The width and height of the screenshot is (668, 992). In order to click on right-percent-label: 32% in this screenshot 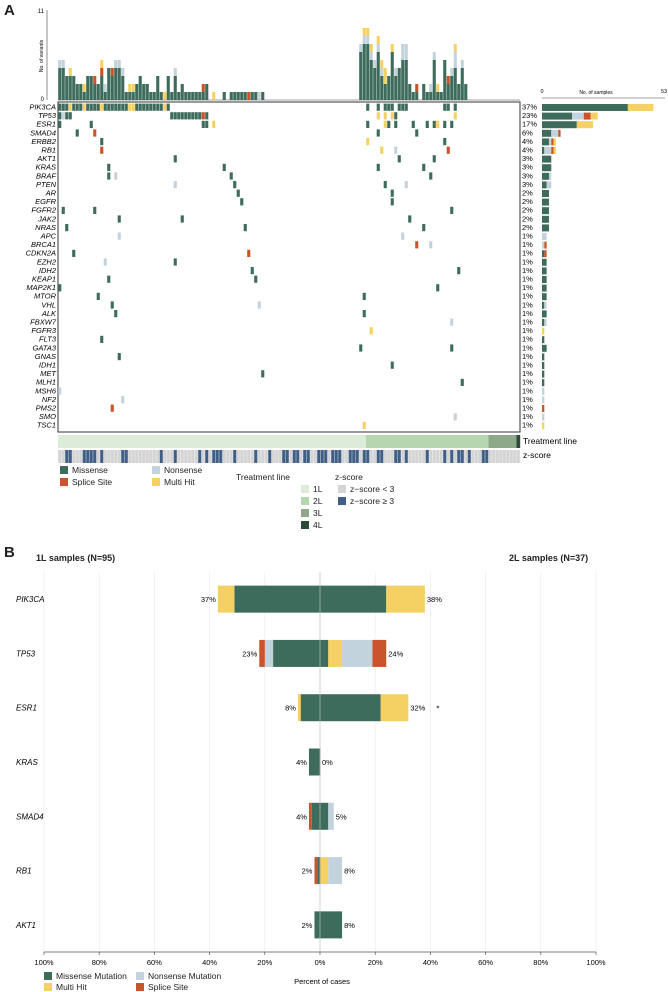, I will do `click(417, 708)`.